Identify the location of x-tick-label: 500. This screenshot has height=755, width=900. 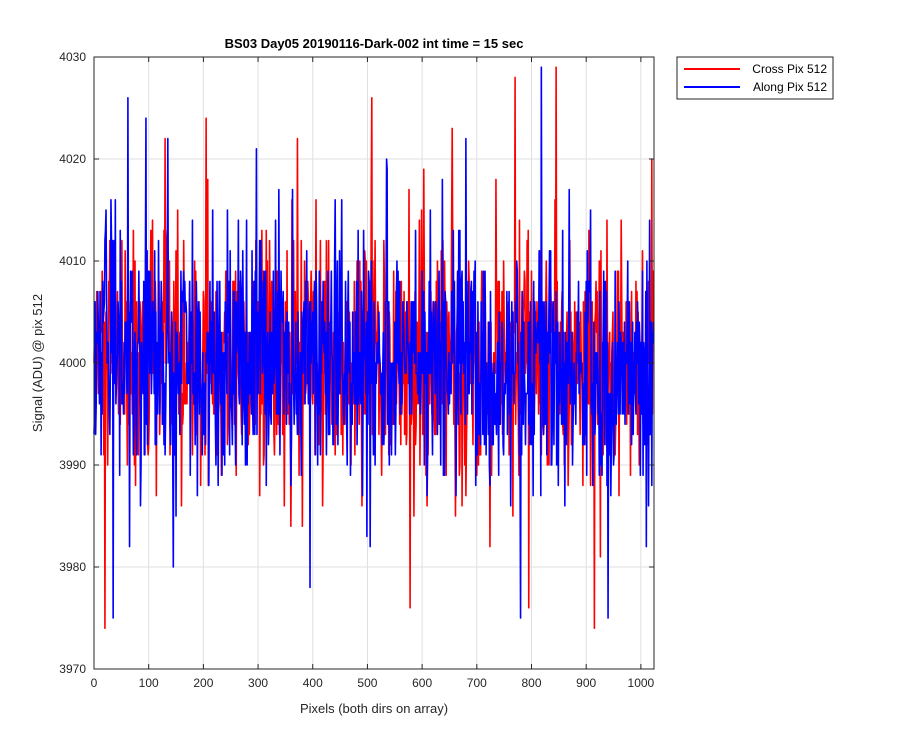
(367, 683).